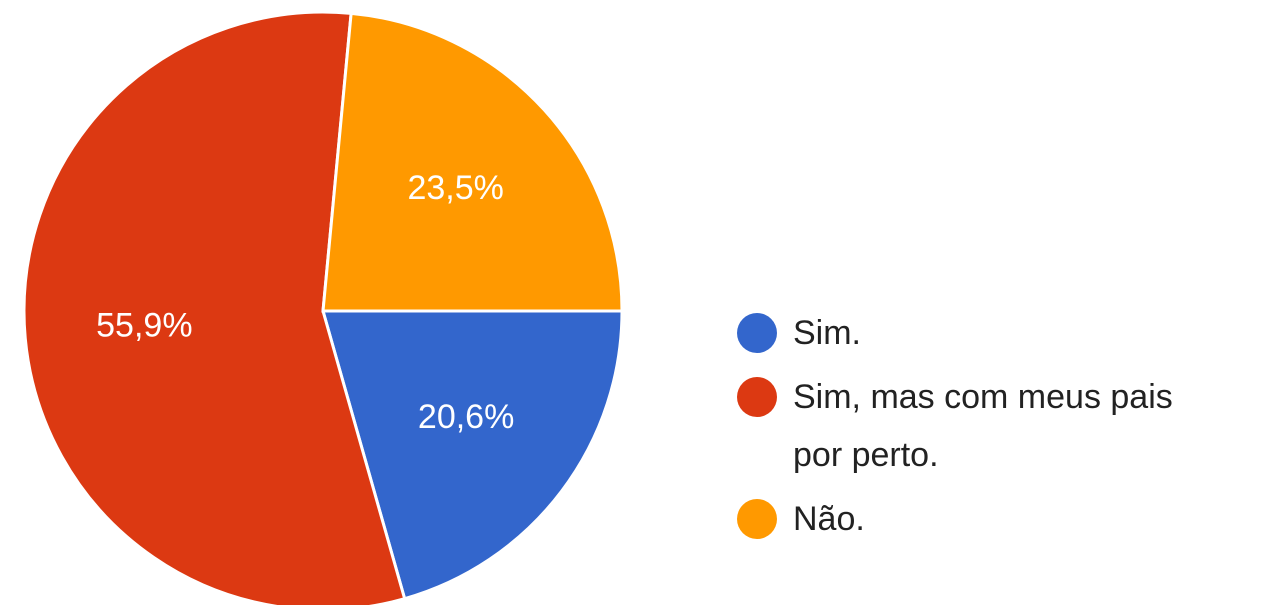 This screenshot has width=1261, height=605. Describe the element at coordinates (829, 519) in the screenshot. I see `legend-label: Não.` at that location.